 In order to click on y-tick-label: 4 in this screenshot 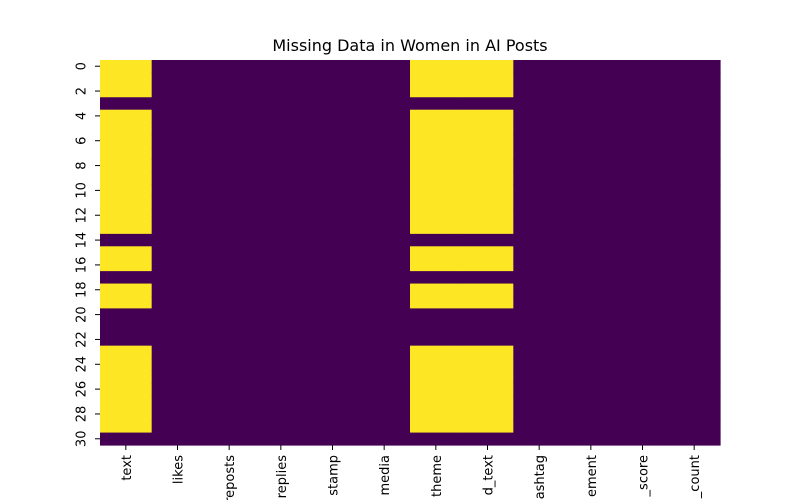, I will do `click(82, 116)`.